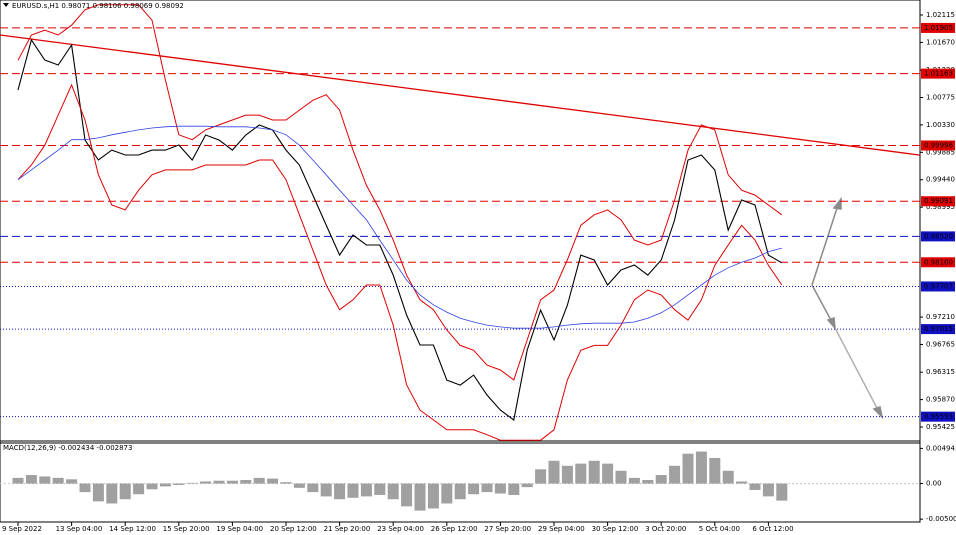 The width and height of the screenshot is (956, 535). I want to click on y-tick-label: 0.004943, so click(941, 448).